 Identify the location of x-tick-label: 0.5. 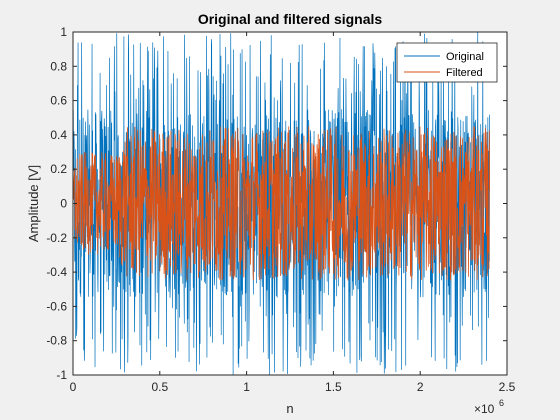
(159, 387).